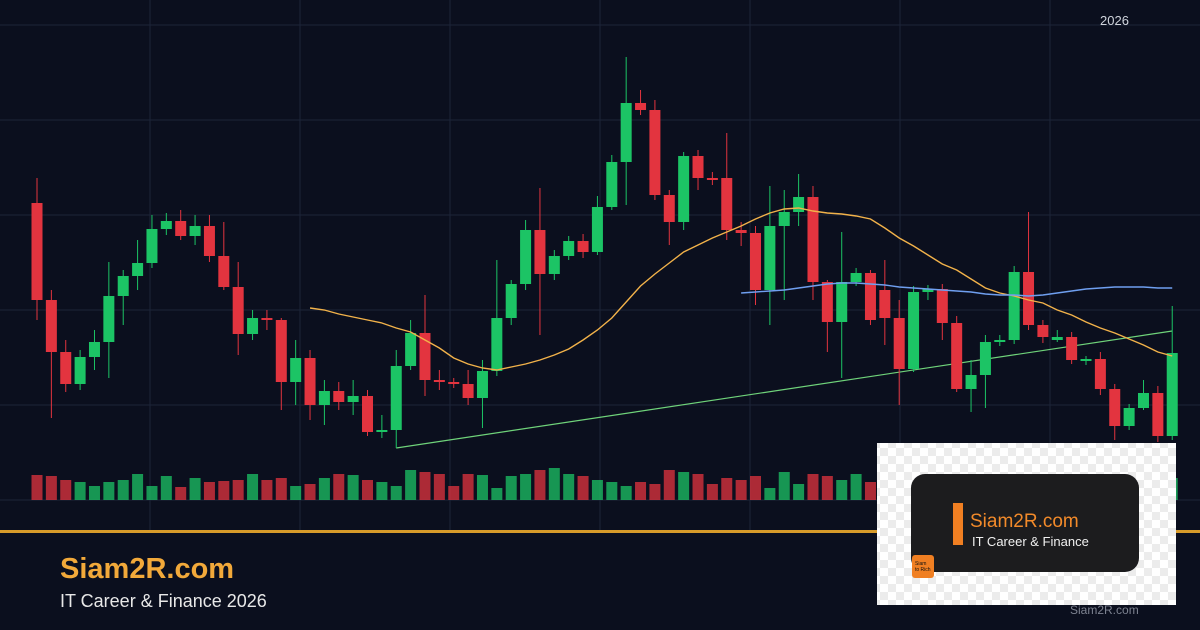 Image resolution: width=1200 pixels, height=630 pixels. Describe the element at coordinates (1114, 20) in the screenshot. I see `year-label: 2026` at that location.